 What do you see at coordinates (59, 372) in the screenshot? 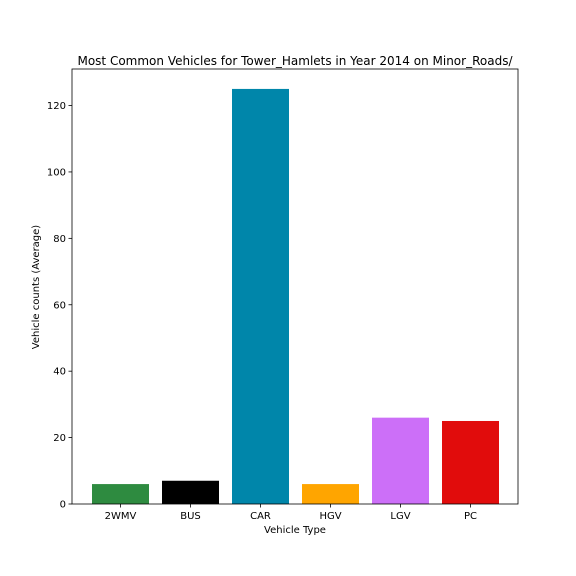
I see `y-tick-label-40: 40` at bounding box center [59, 372].